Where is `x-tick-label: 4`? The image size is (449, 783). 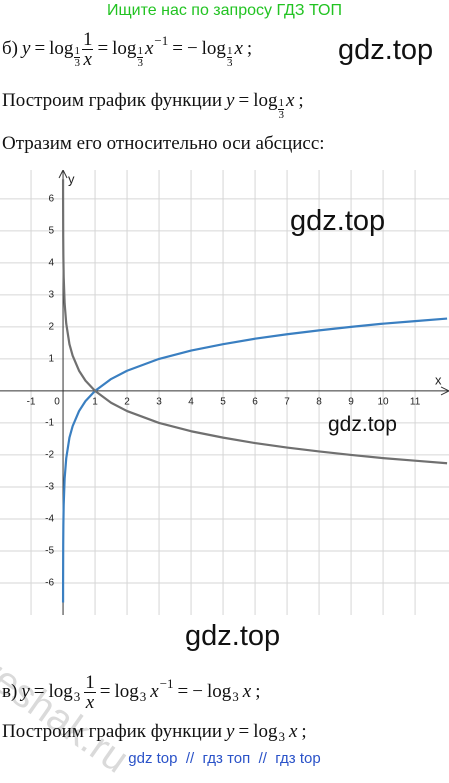
x-tick-label: 4 is located at coordinates (191, 402).